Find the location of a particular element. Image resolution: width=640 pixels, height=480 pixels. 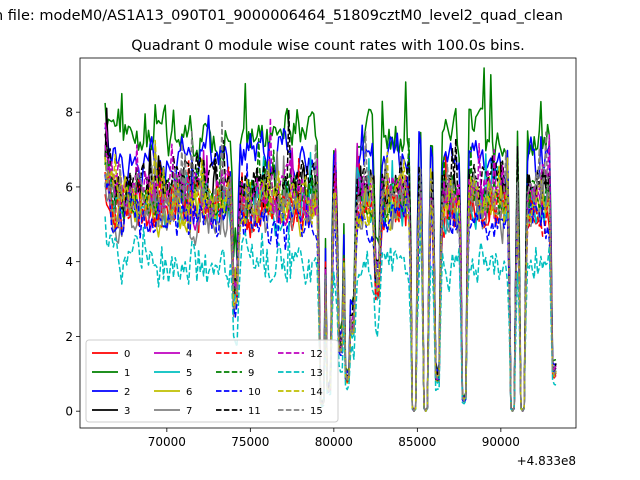

y-tick-label: 8 is located at coordinates (69, 113).